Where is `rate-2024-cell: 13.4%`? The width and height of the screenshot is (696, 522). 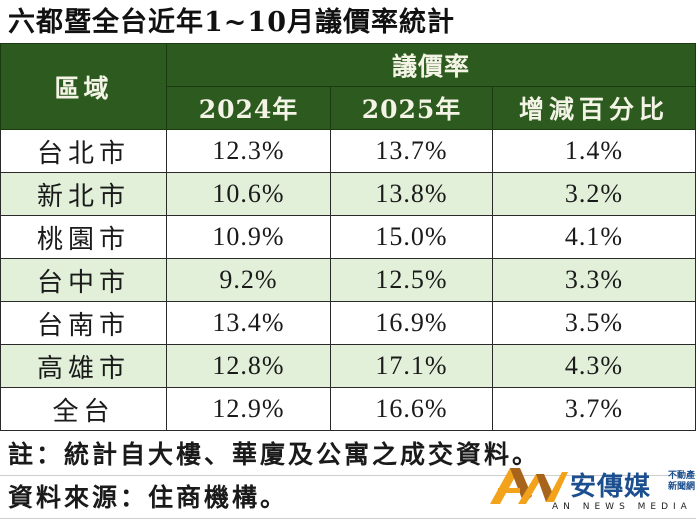
rate-2024-cell: 13.4% is located at coordinates (248, 323).